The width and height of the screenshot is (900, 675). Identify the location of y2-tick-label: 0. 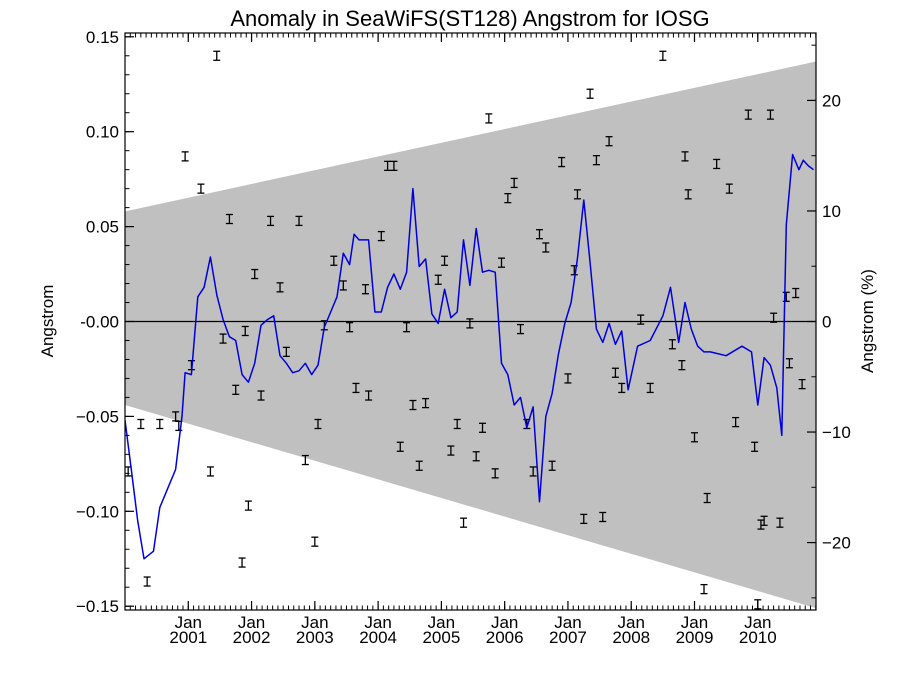
(826, 322).